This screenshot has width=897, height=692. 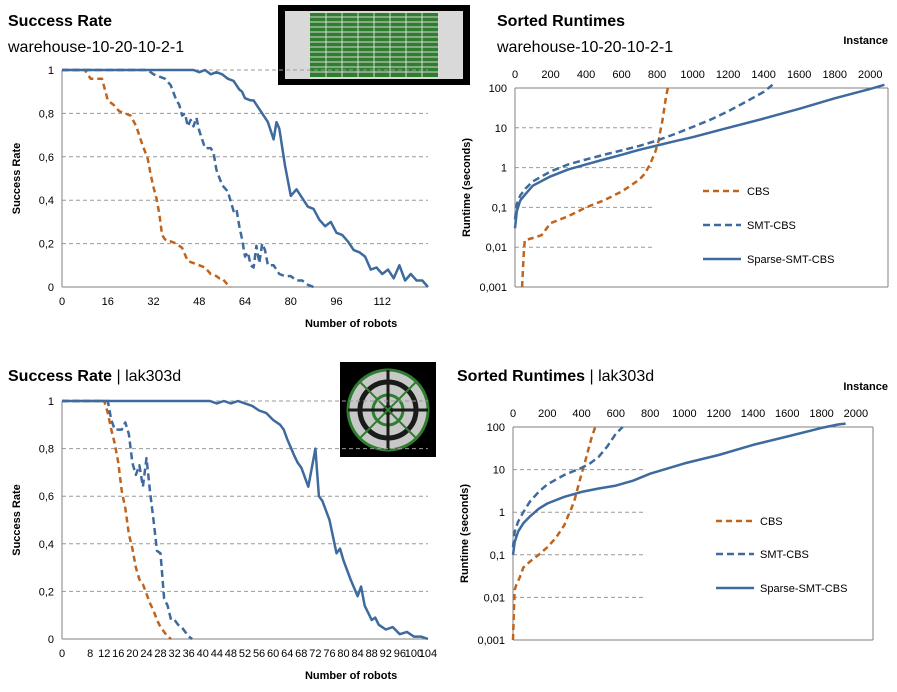 What do you see at coordinates (104, 654) in the screenshot?
I see `x-tick-label: 12` at bounding box center [104, 654].